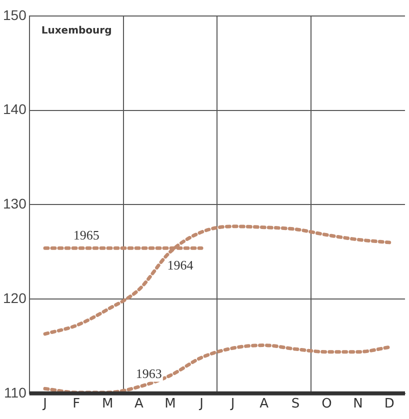  What do you see at coordinates (389, 404) in the screenshot?
I see `x-tick-label: D` at bounding box center [389, 404].